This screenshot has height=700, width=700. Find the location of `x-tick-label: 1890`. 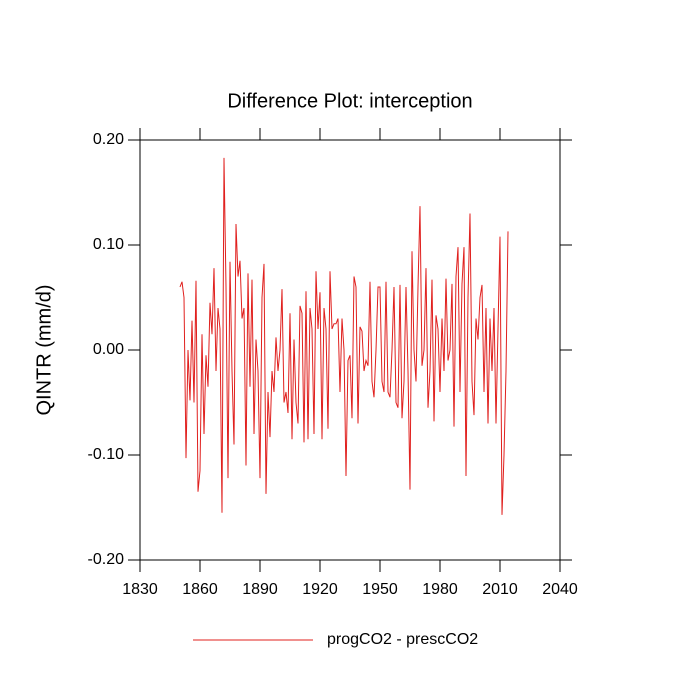

x-tick-label: 1890 is located at coordinates (260, 589).